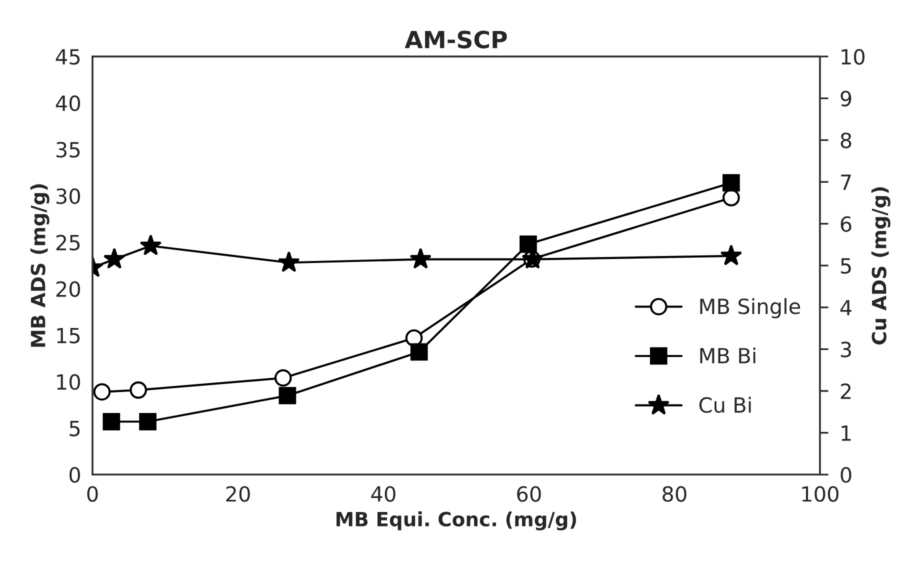 The width and height of the screenshot is (907, 565). What do you see at coordinates (846, 224) in the screenshot?
I see `y2-tick-label: 6` at bounding box center [846, 224].